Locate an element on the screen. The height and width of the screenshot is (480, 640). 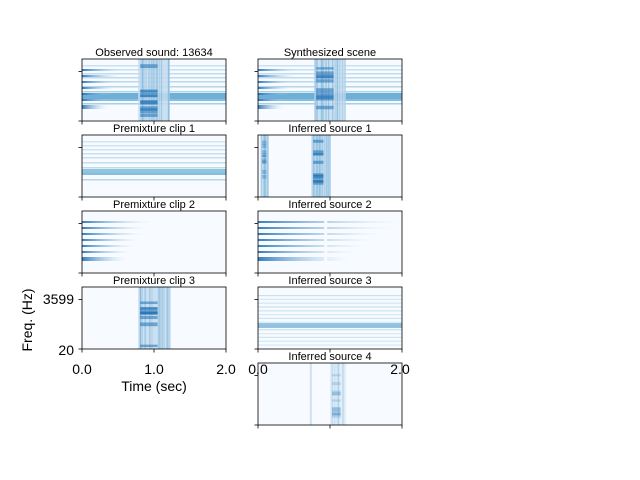
x-tick-label-2: 2.0 is located at coordinates (226, 369).